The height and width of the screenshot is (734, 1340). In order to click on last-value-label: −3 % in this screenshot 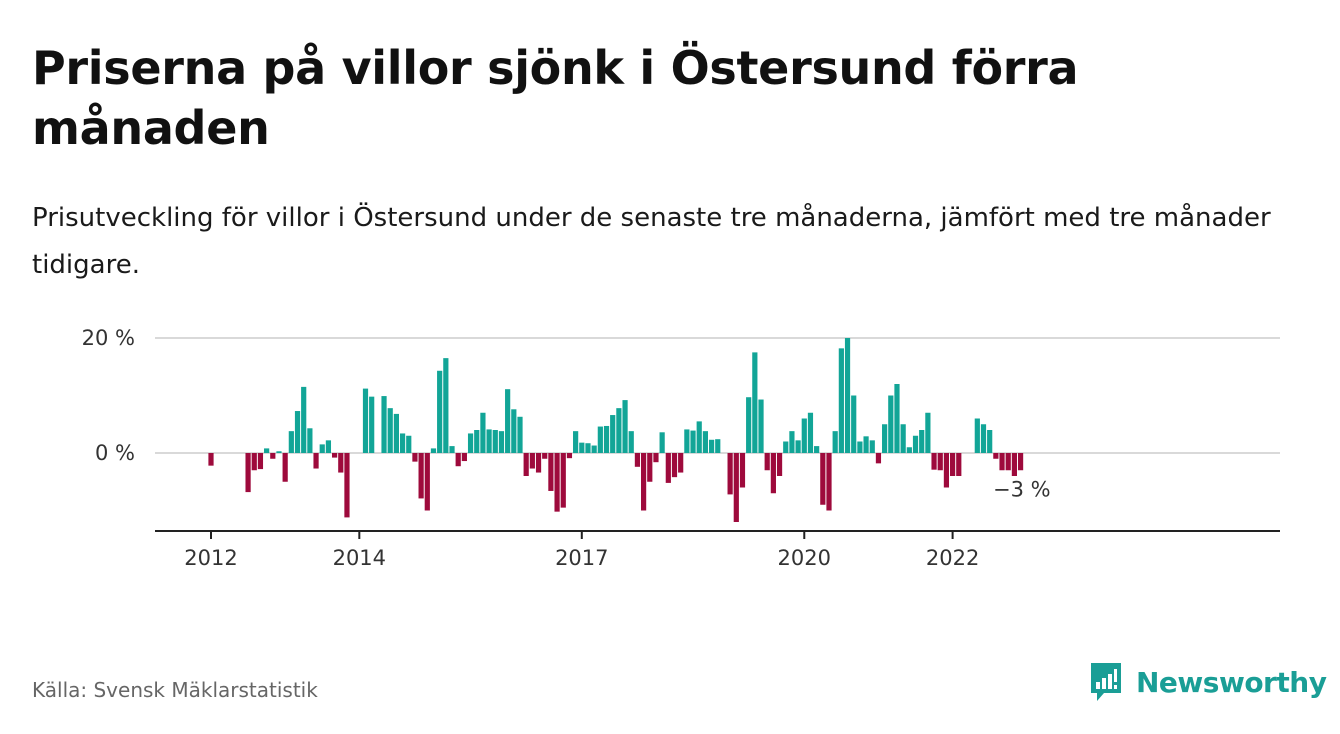, I will do `click(1022, 489)`.